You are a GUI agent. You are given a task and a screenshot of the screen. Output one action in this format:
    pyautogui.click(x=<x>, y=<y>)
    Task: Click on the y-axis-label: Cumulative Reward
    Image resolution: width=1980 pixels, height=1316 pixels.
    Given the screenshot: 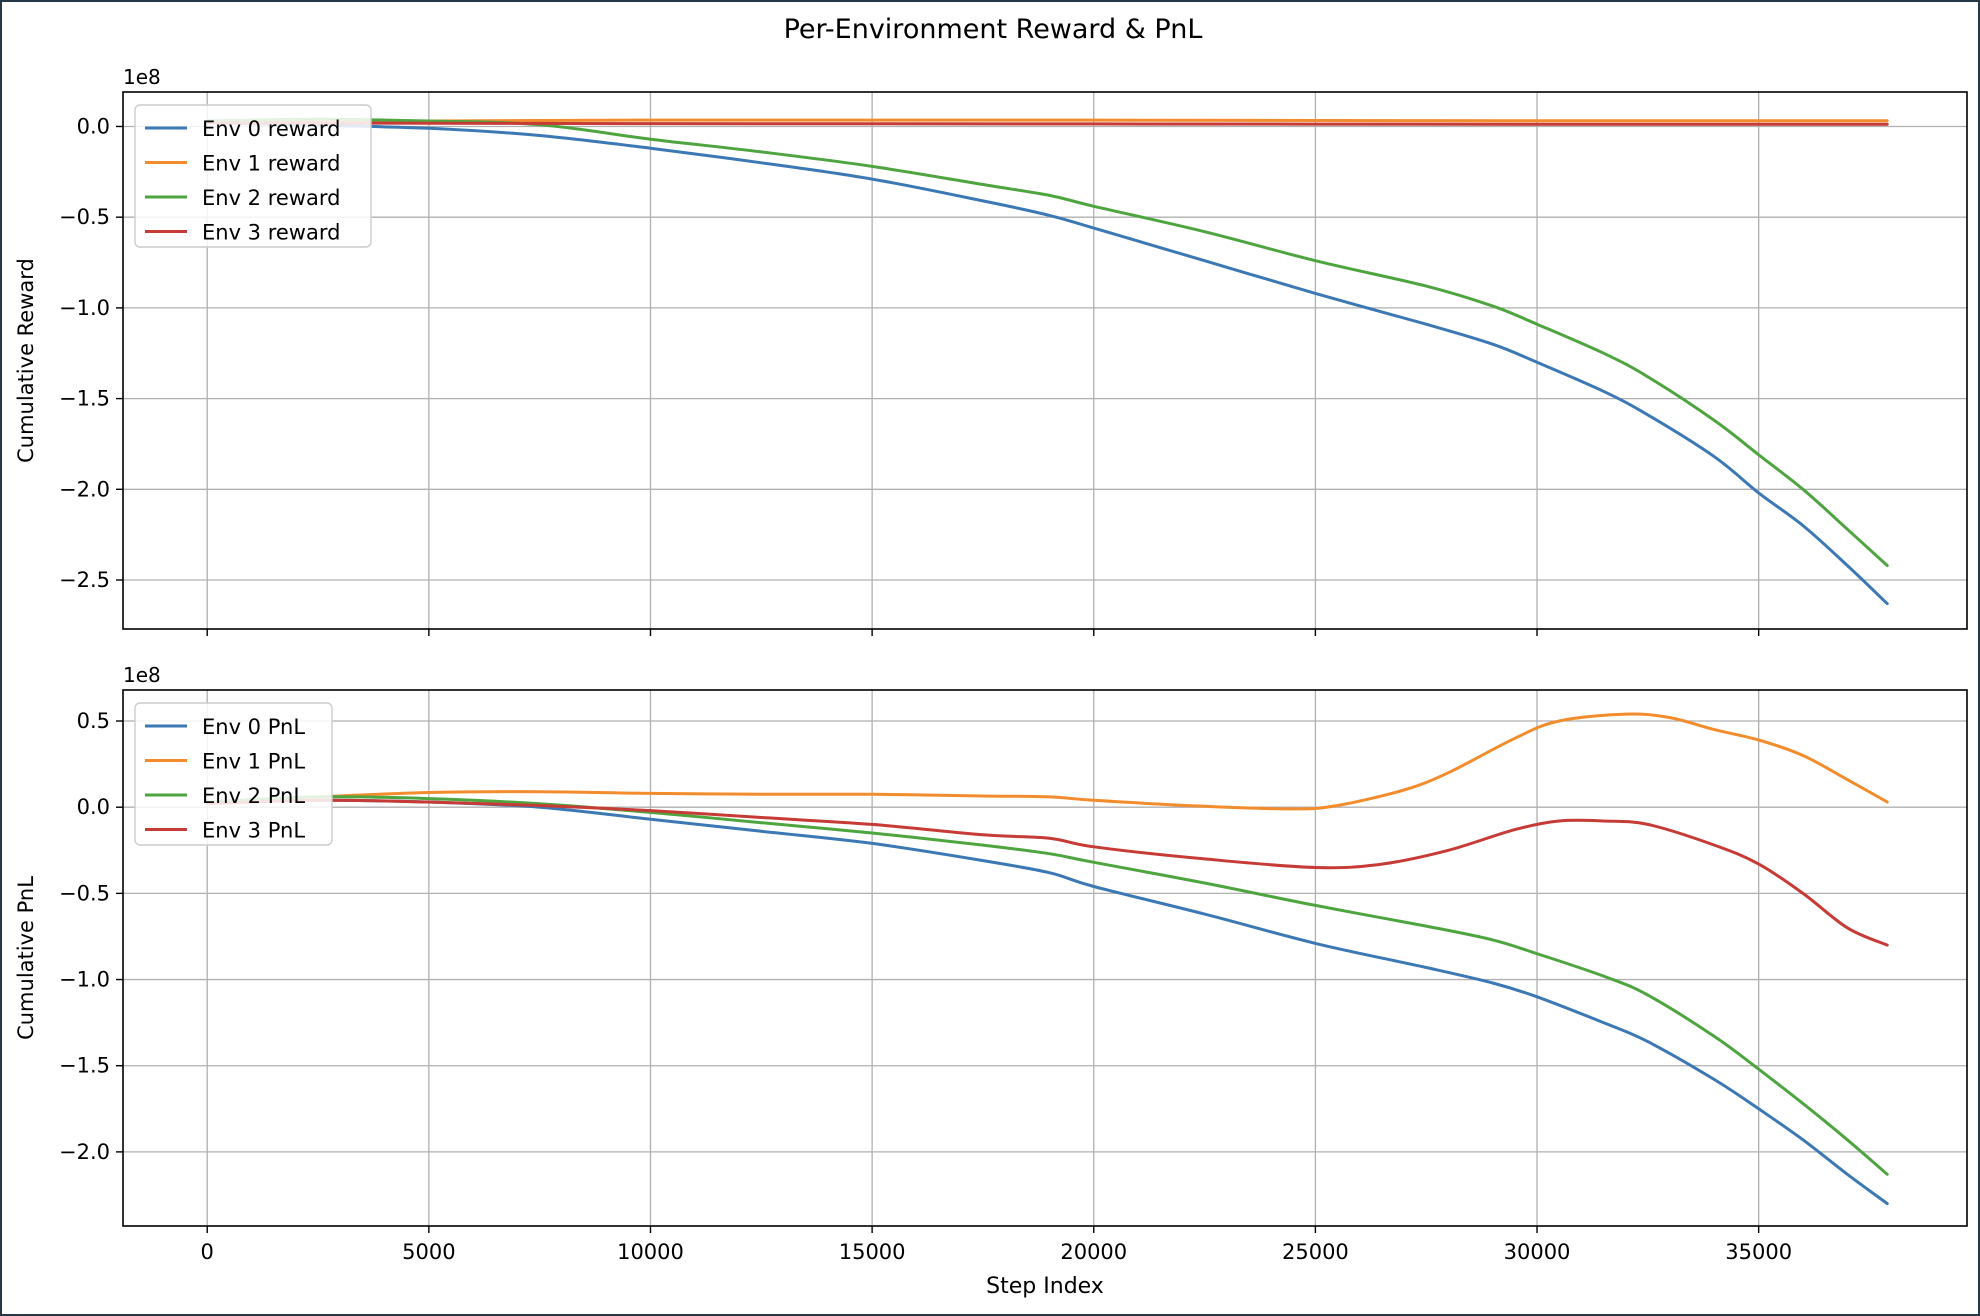 What is the action you would take?
    pyautogui.click(x=26, y=360)
    